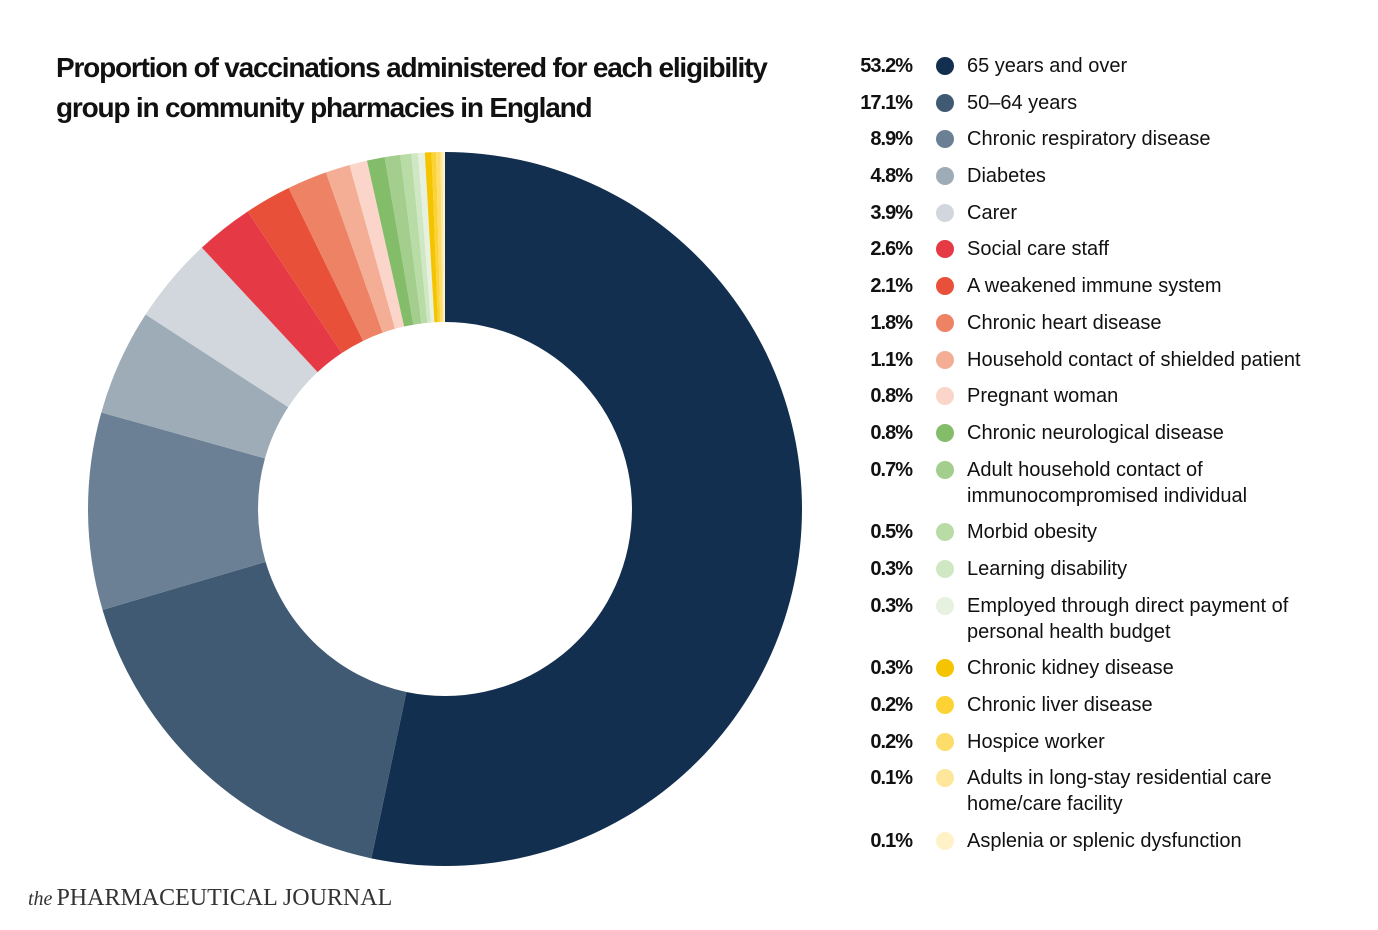 The height and width of the screenshot is (930, 1378). I want to click on value-label: 17.1%, so click(886, 102).